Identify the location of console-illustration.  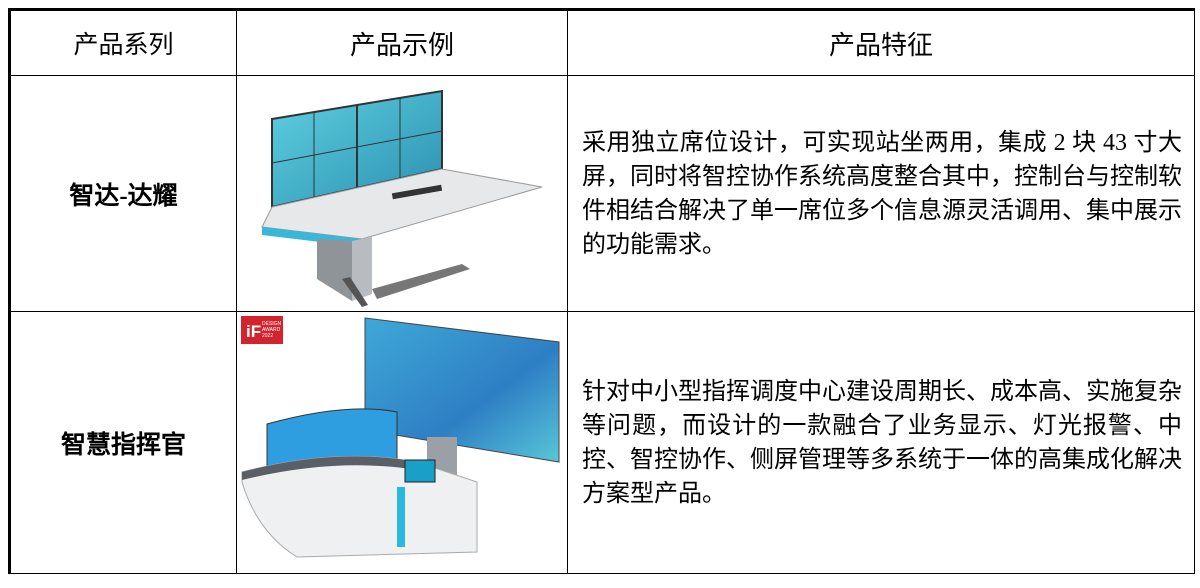
(402, 198).